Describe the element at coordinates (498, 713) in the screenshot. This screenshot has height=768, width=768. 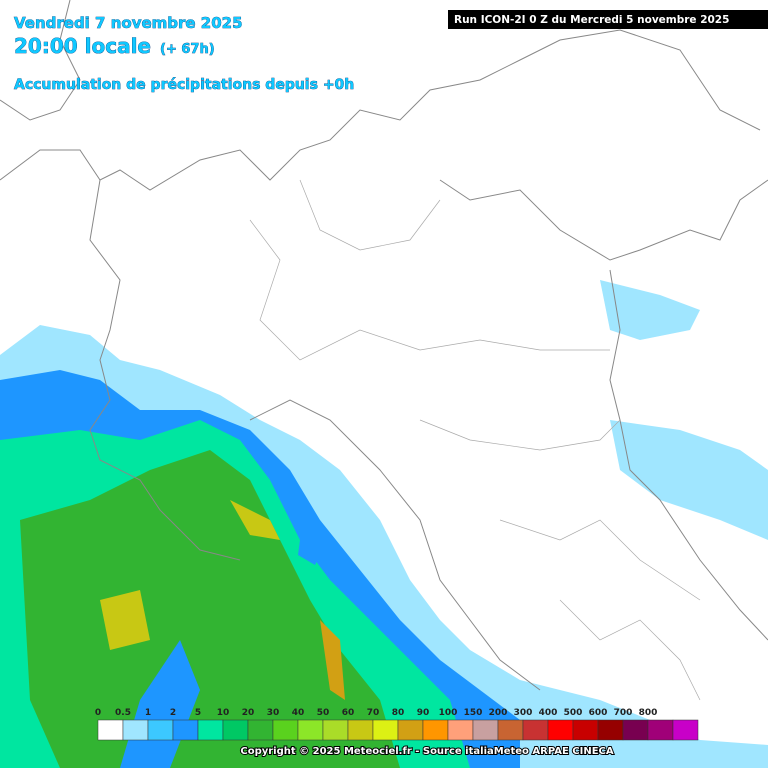
I see `legend-label: 200` at that location.